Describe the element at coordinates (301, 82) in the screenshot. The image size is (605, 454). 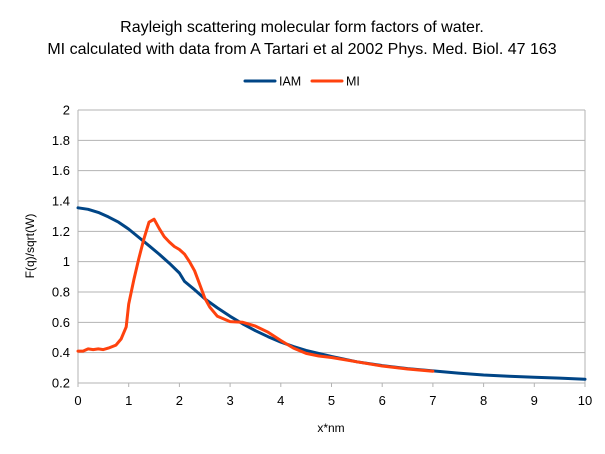
I see `legend: IAM MI` at that location.